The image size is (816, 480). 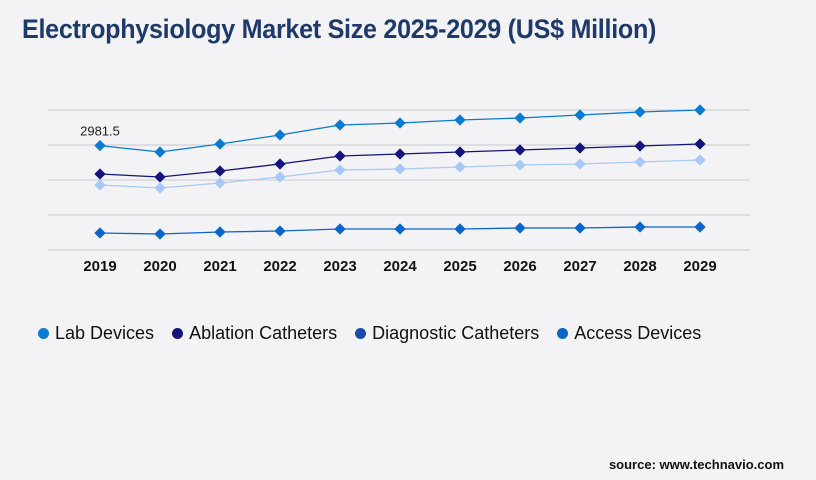 I want to click on data-label: 2981.5, so click(x=100, y=131).